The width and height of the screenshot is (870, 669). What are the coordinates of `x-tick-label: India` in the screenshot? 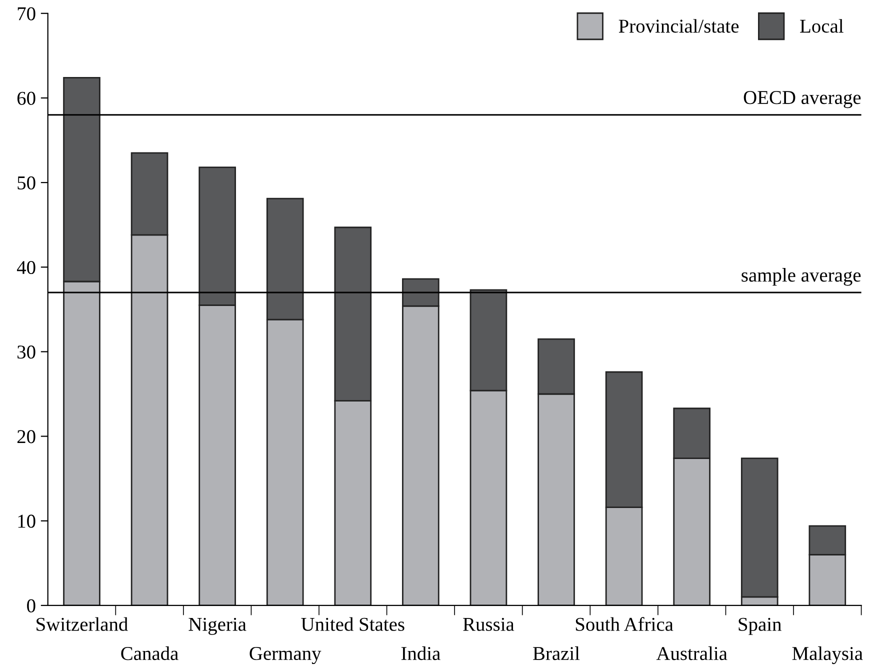 It's located at (420, 653).